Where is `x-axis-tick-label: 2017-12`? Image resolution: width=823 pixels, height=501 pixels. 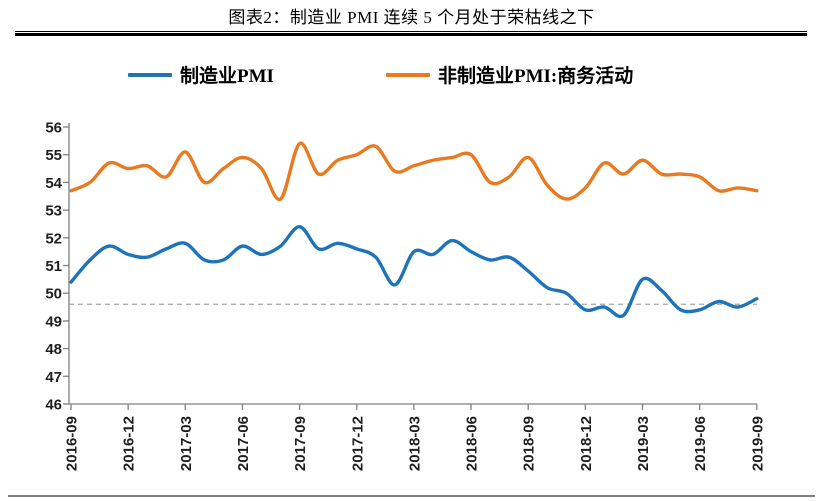
x-axis-tick-label: 2017-12 is located at coordinates (357, 443).